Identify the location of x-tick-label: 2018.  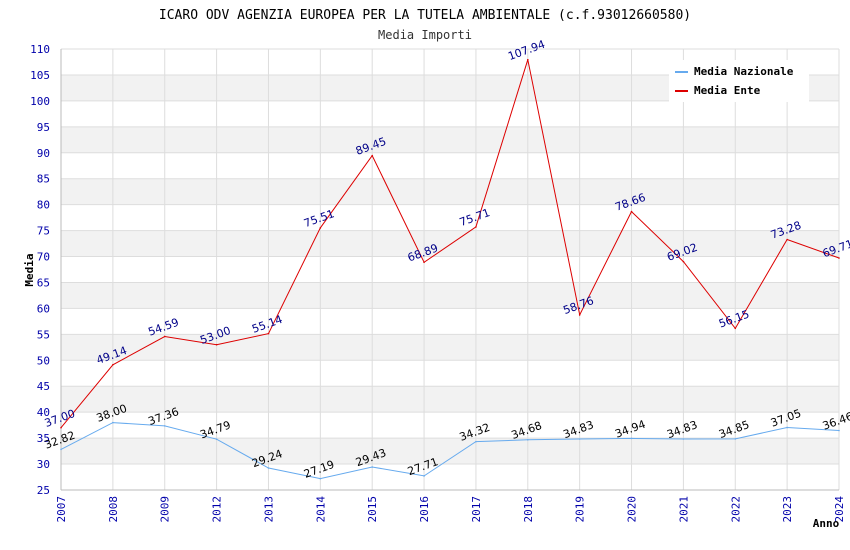
(528, 509).